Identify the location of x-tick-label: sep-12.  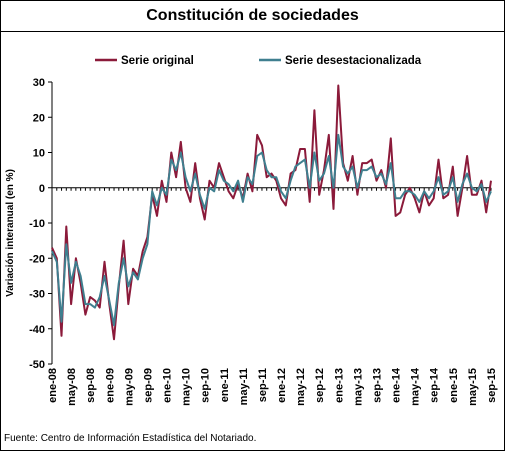
(320, 385).